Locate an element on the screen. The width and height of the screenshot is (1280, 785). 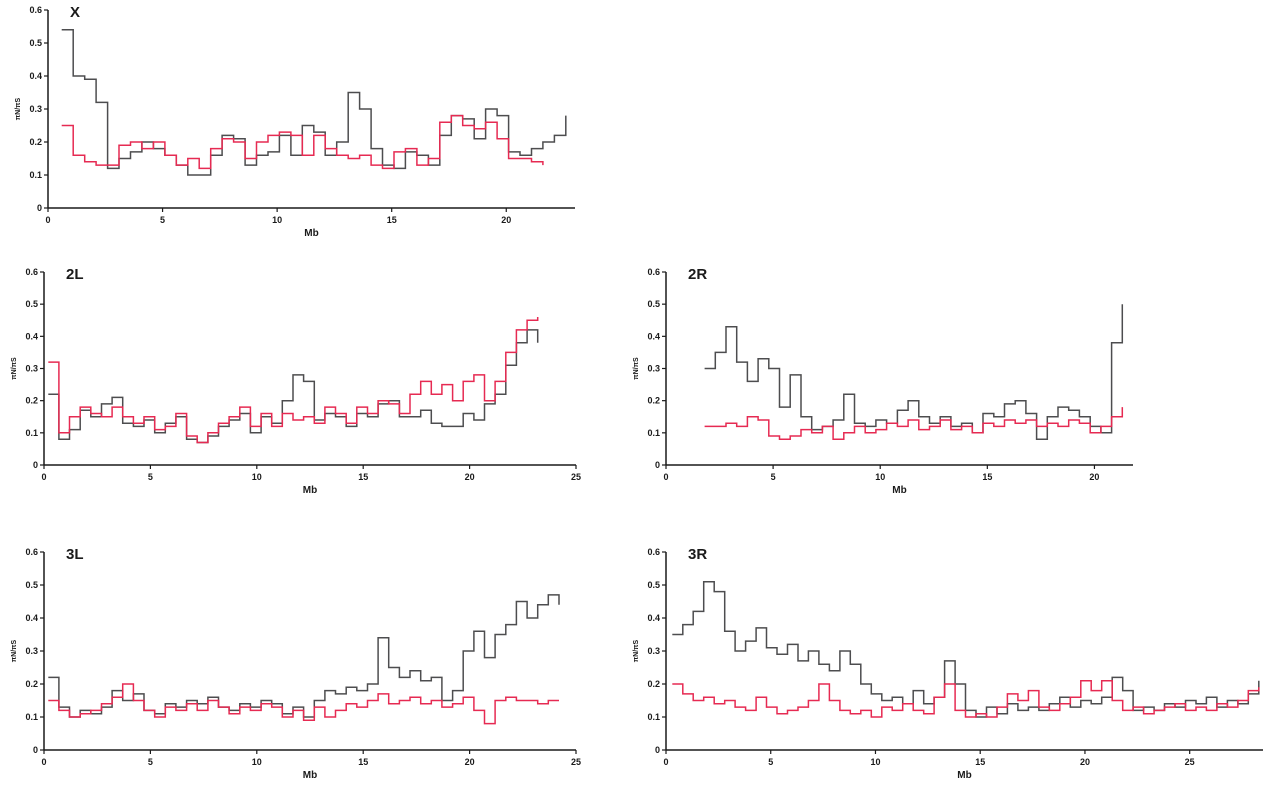
chart-panel-2l: 0 0.1 0.2 0.3 0.4 0.5 0.6 0 5 10 15 20 25 Mb πN/πS 2L is located at coordinates (298, 379).